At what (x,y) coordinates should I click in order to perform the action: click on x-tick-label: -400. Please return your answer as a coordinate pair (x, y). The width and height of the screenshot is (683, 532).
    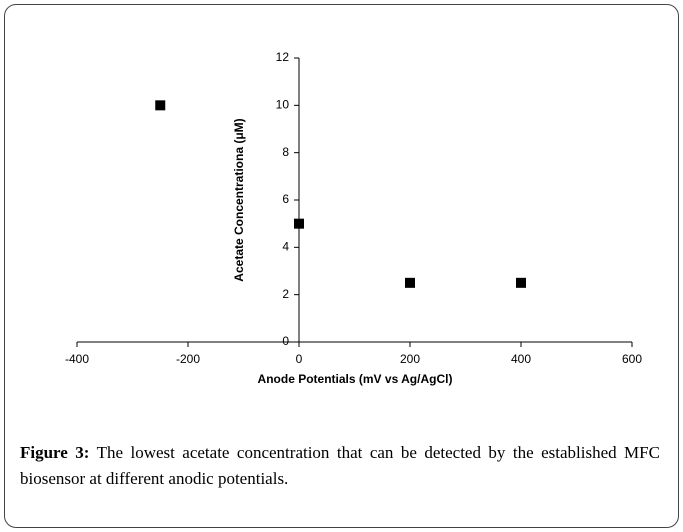
    Looking at the image, I should click on (77, 359).